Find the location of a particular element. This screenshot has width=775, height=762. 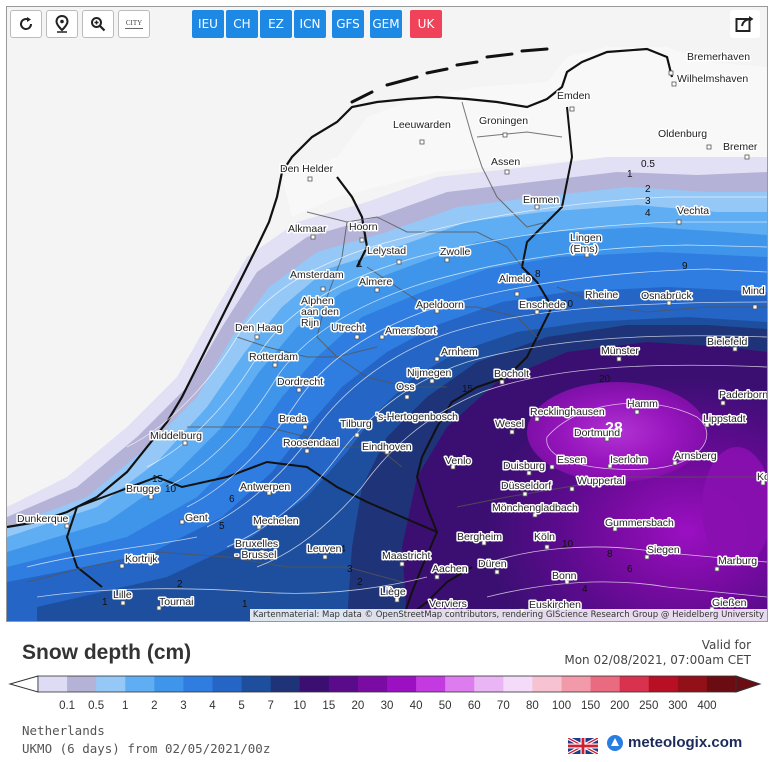

city-label: Bocholt is located at coordinates (511, 374).